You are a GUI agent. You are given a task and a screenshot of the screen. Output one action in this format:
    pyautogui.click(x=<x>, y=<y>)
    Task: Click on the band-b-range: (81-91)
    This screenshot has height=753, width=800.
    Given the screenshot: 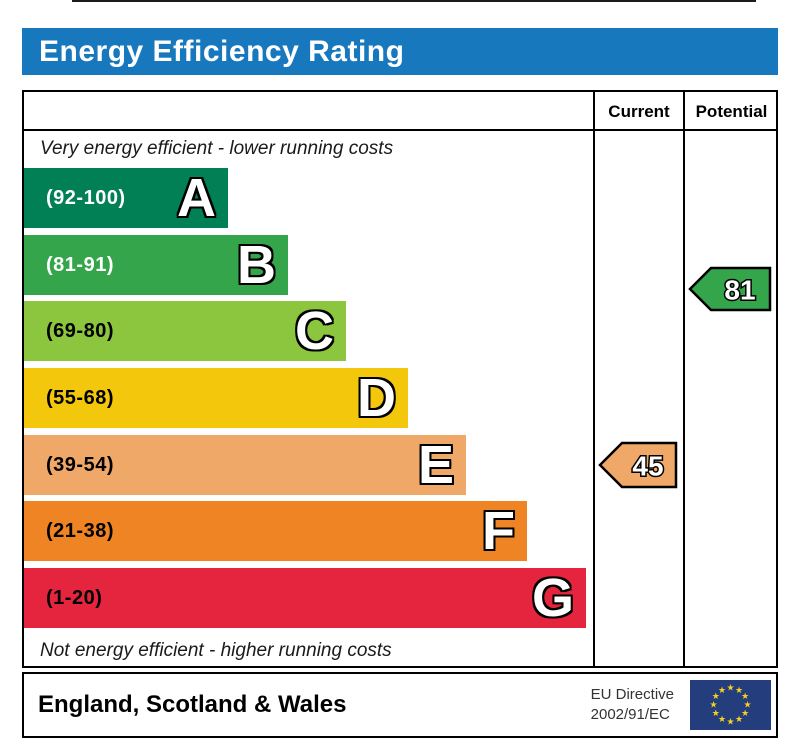 What is the action you would take?
    pyautogui.click(x=80, y=264)
    